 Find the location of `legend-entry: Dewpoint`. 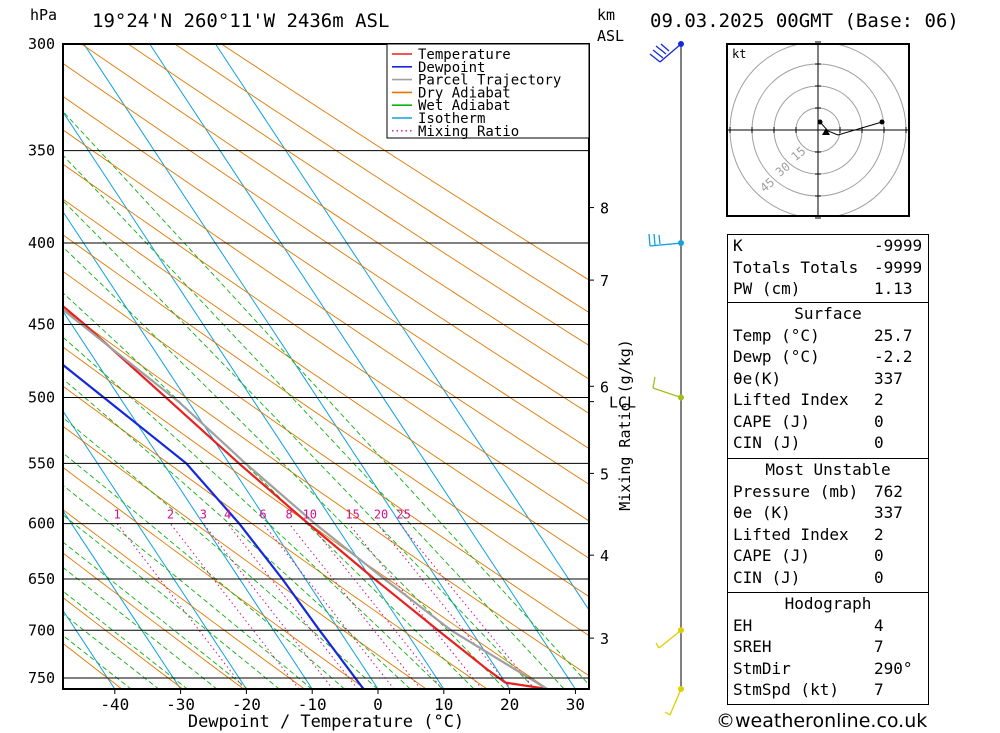

legend-entry: Dewpoint is located at coordinates (451, 68).